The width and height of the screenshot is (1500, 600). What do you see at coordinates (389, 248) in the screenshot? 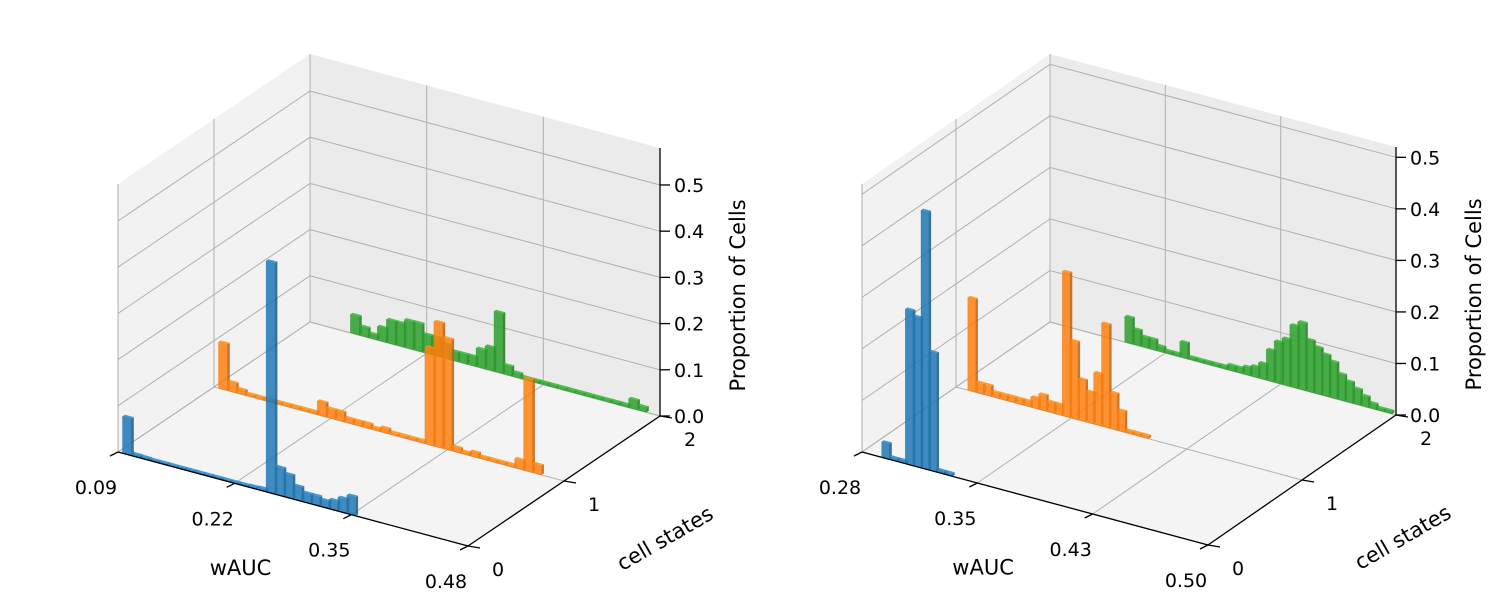
I see `z-gridline` at bounding box center [389, 248].